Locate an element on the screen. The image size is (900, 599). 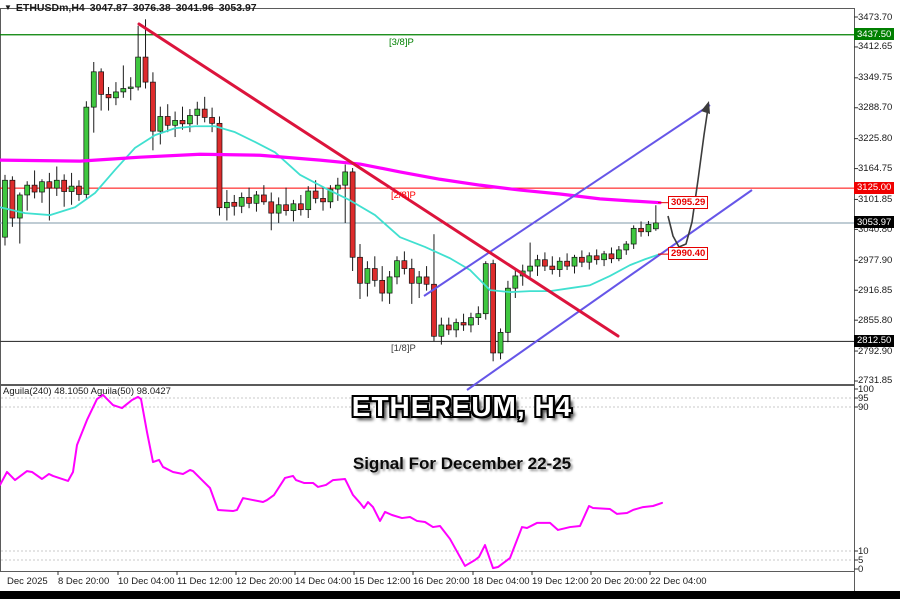
ohlc-low: 3041.96 is located at coordinates (194, 8).